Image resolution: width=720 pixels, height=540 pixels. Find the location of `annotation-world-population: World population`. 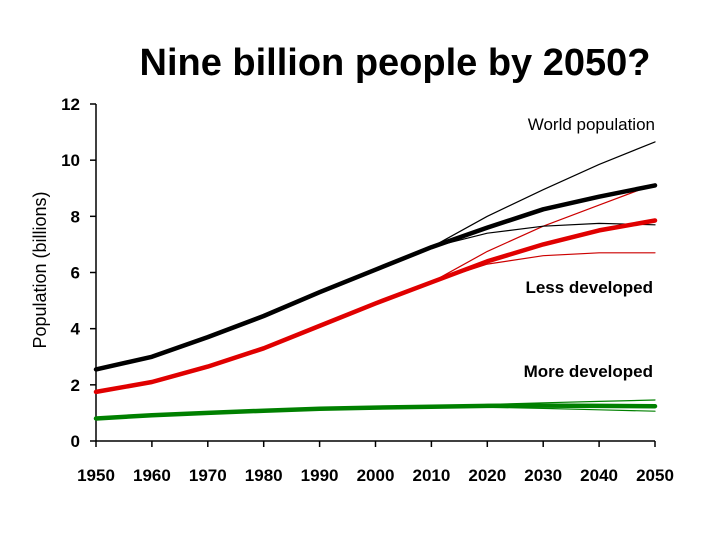

annotation-world-population: World population is located at coordinates (591, 124).